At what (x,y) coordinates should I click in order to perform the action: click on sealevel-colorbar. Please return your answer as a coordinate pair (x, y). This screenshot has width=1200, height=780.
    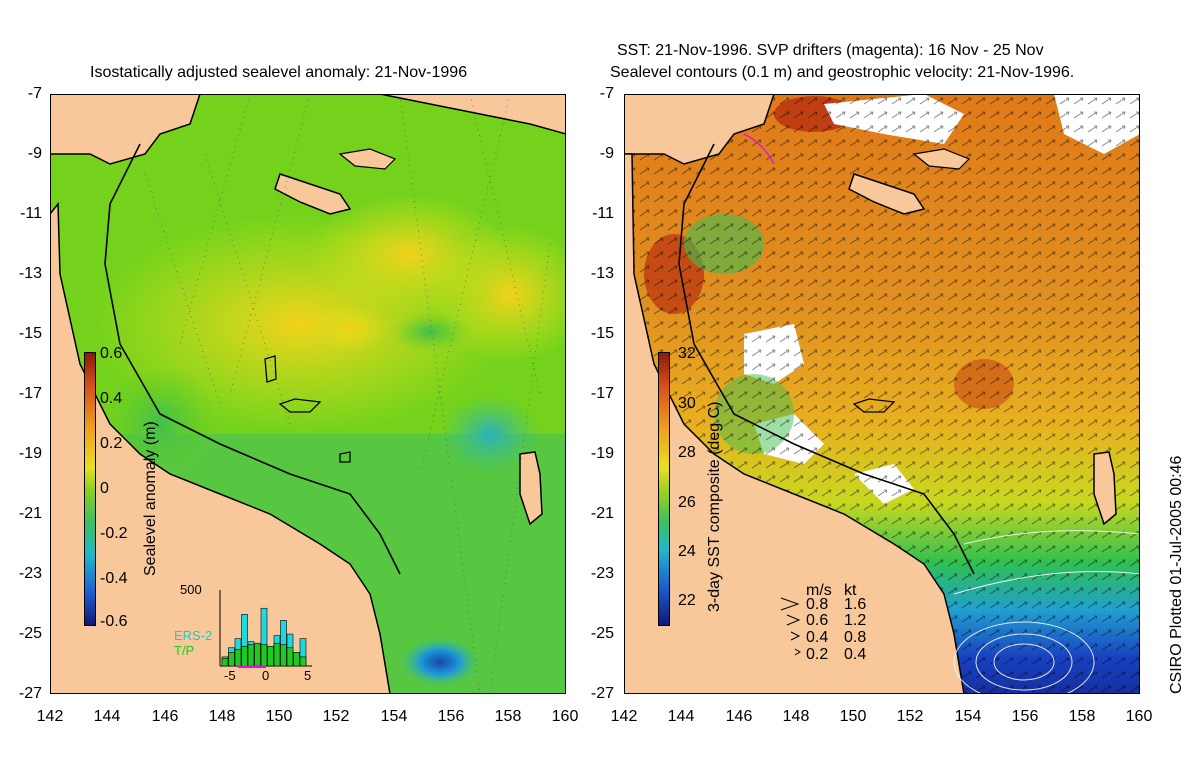
    Looking at the image, I should click on (90, 489).